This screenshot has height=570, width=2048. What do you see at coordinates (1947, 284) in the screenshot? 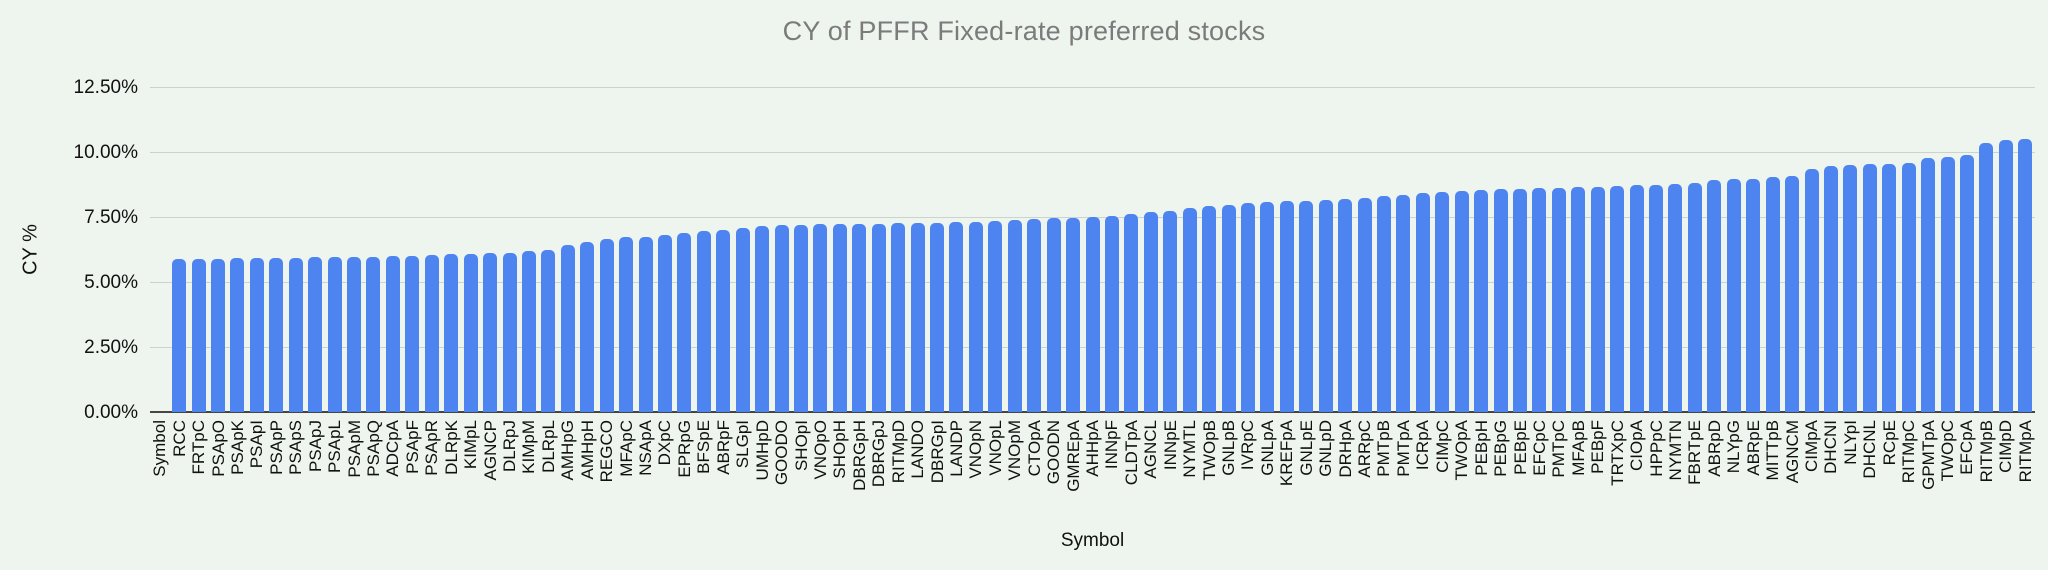
I see `bar-TWOpC` at bounding box center [1947, 284].